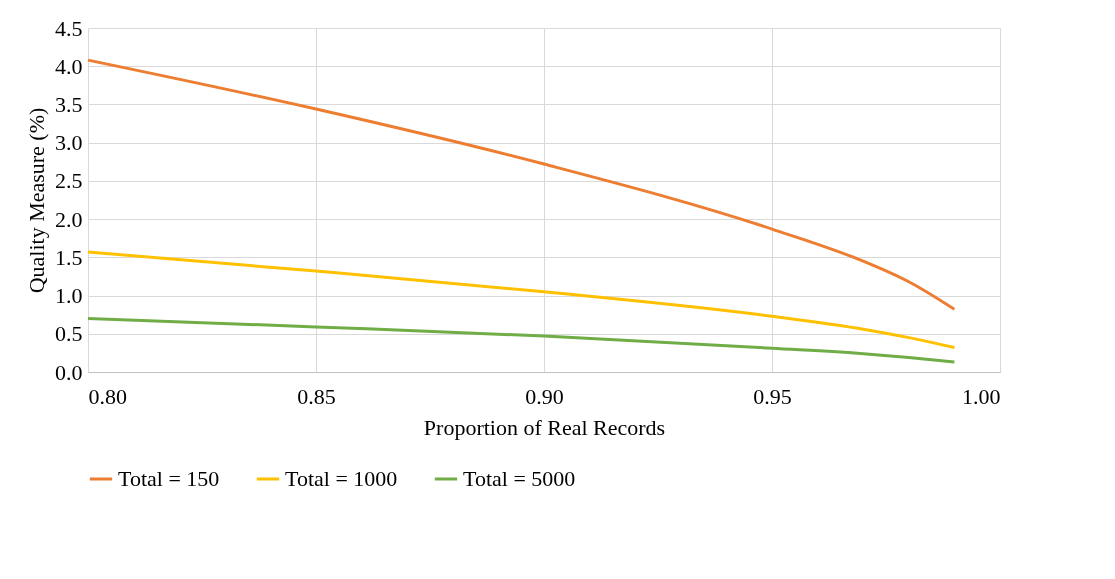 The width and height of the screenshot is (1115, 579). I want to click on y-tick-label: 0.5, so click(69, 334).